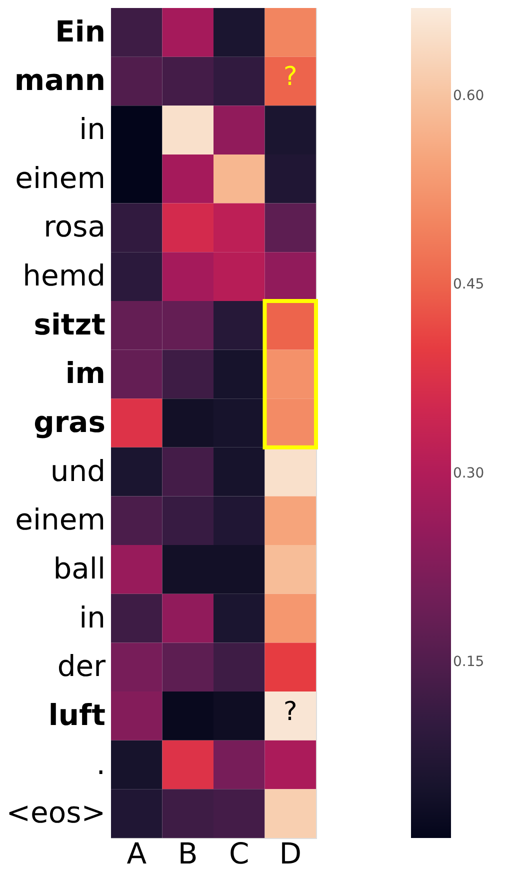  What do you see at coordinates (468, 662) in the screenshot?
I see `color-bar-label: 0.15` at bounding box center [468, 662].